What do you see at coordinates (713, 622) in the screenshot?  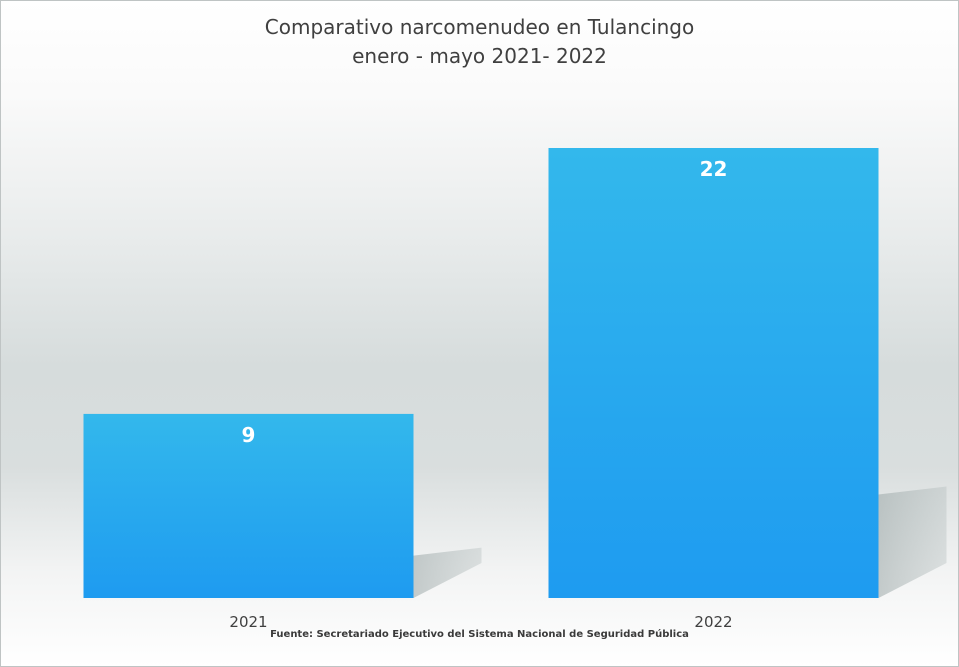 I see `x-tick-label-2022: 2022` at bounding box center [713, 622].